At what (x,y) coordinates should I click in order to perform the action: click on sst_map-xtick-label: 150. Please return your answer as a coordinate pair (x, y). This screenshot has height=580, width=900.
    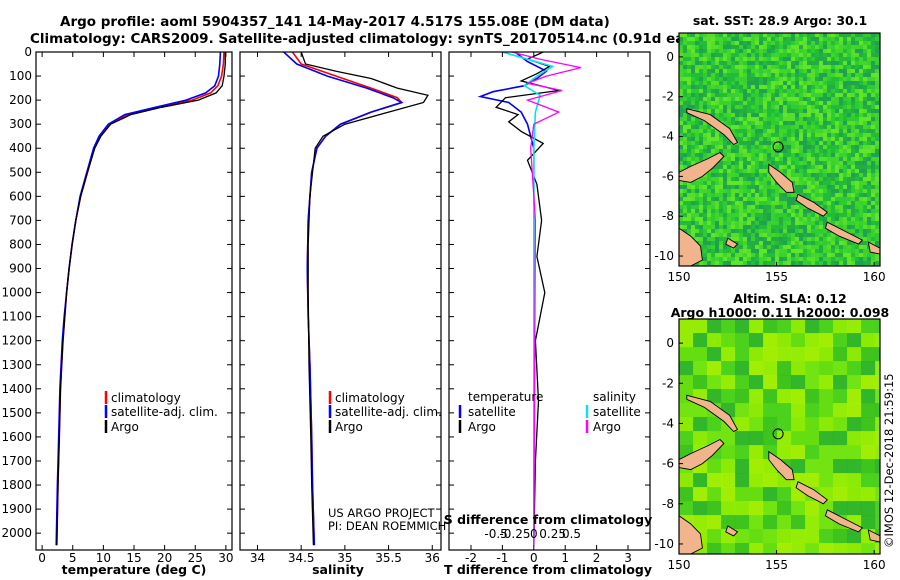
    Looking at the image, I should click on (679, 277).